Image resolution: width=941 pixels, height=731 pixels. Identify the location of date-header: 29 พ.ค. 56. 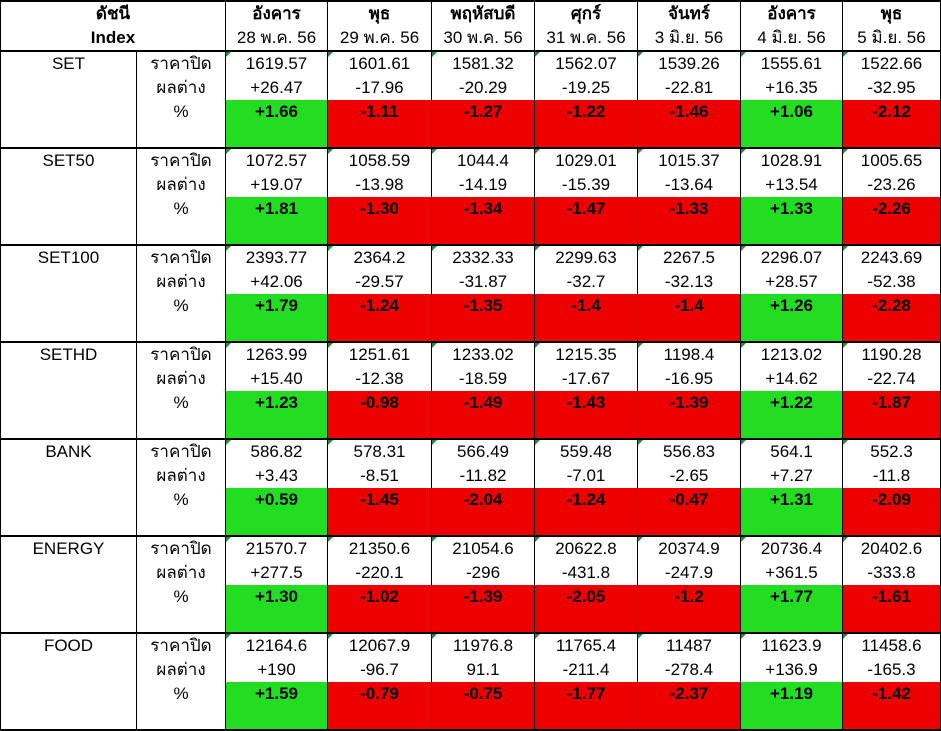
(380, 39).